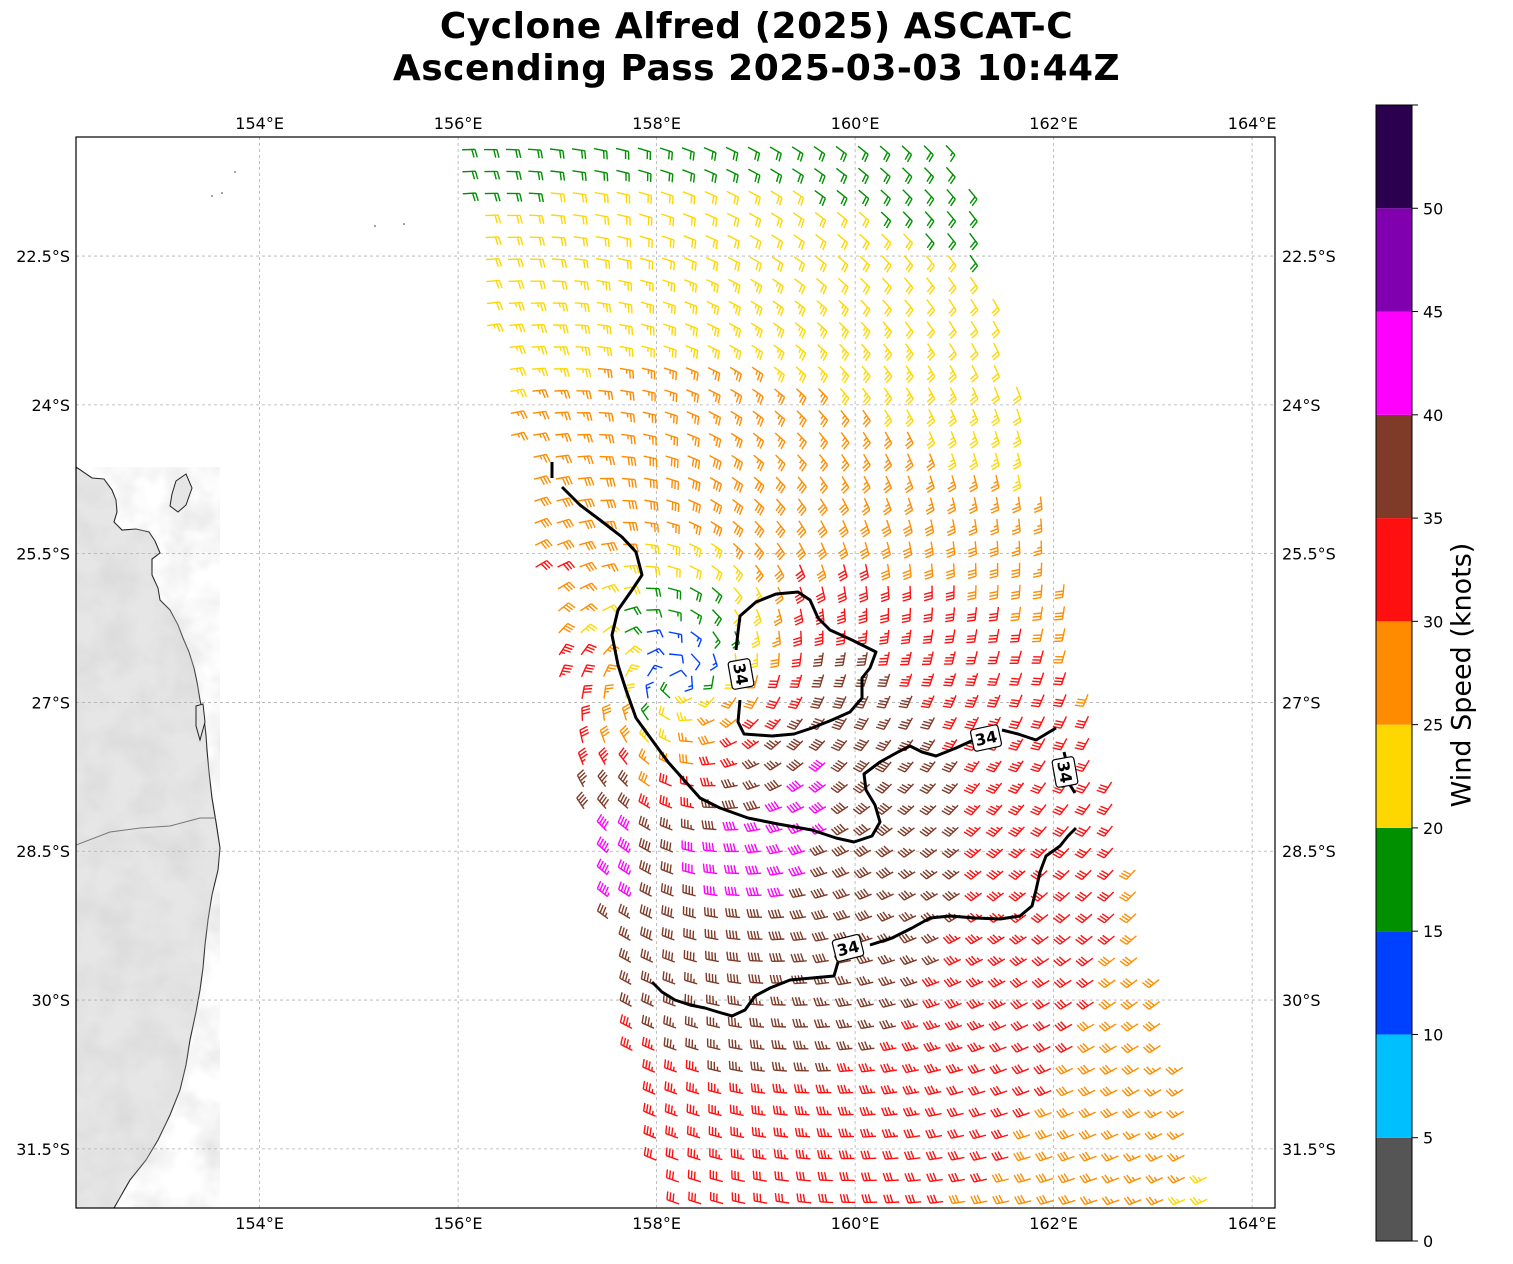  What do you see at coordinates (1428, 1241) in the screenshot?
I see `colorbar-tick-label: 0` at bounding box center [1428, 1241].